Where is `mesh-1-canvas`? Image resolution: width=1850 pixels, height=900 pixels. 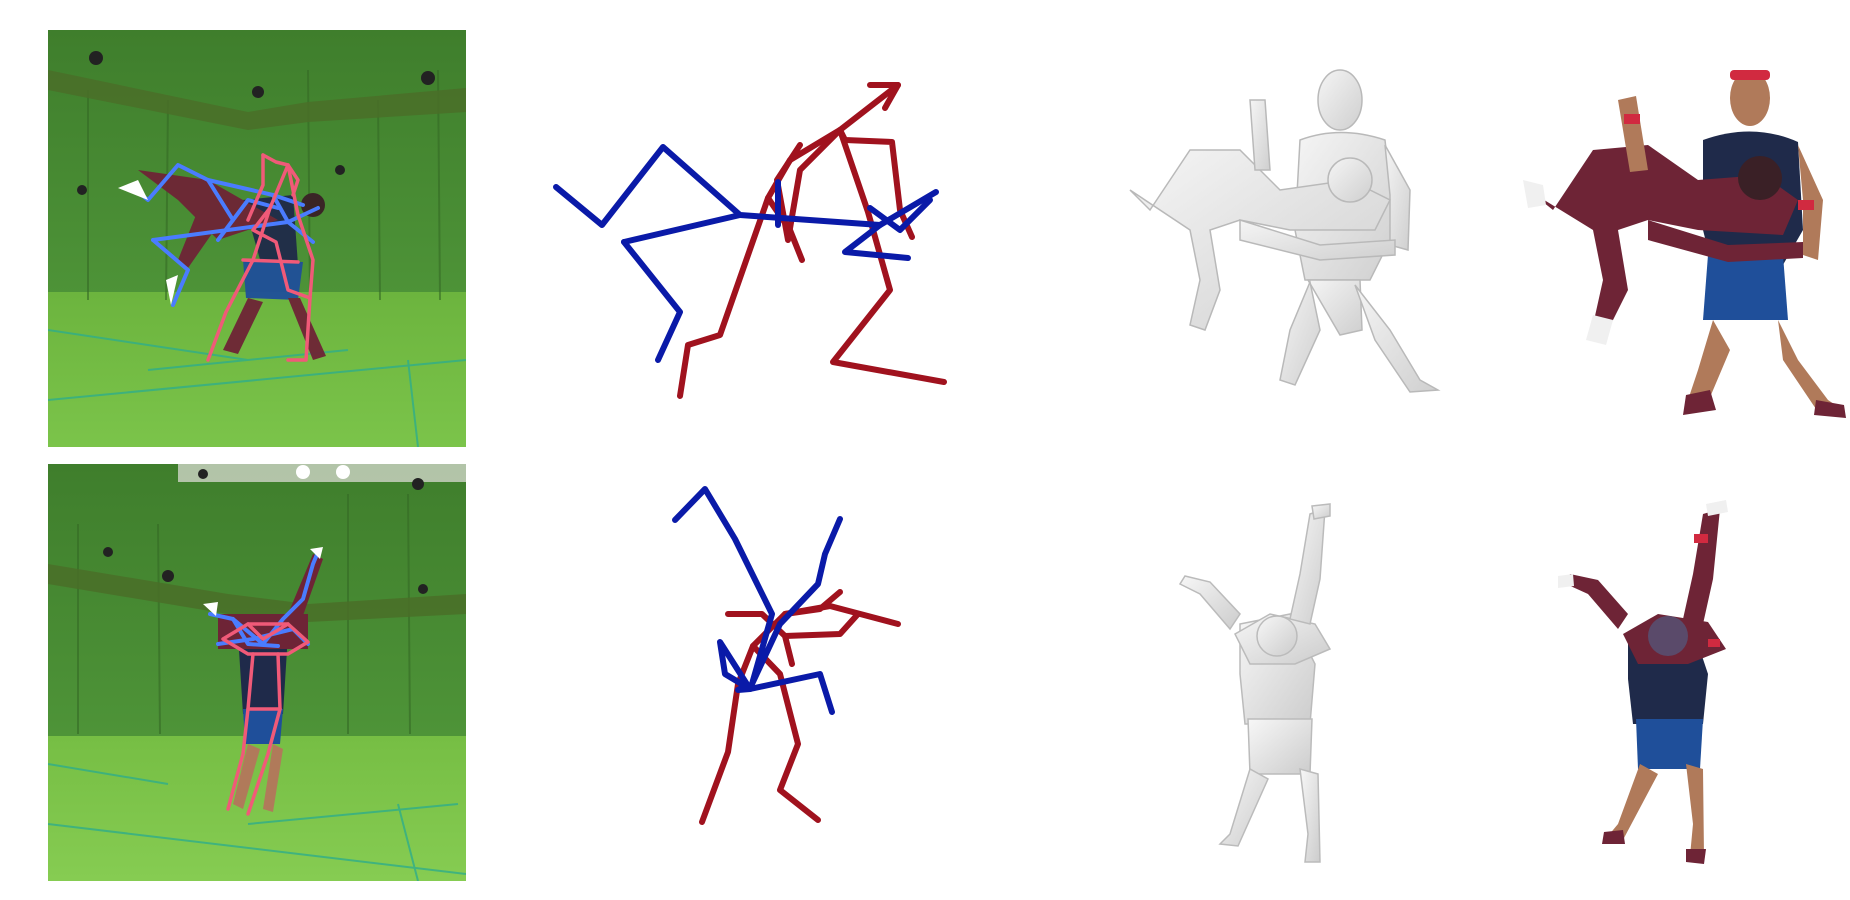
mesh-1-canvas is located at coordinates (1285, 231).